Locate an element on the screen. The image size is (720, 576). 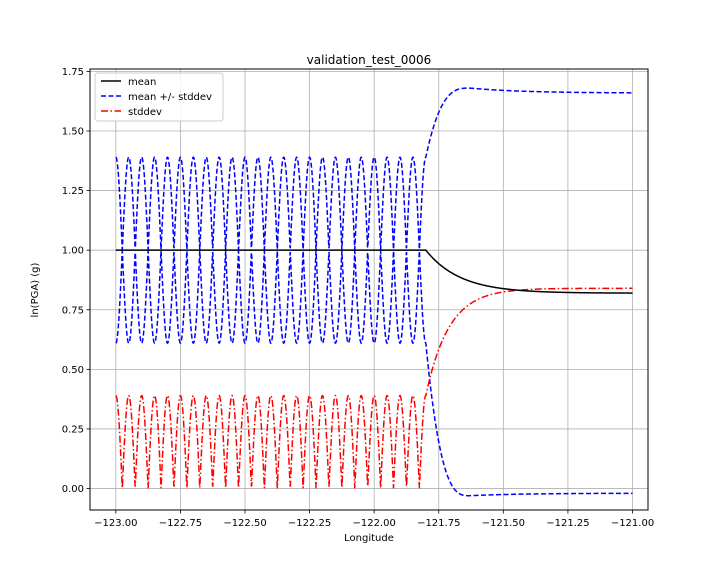
legend-box is located at coordinates (159, 97).